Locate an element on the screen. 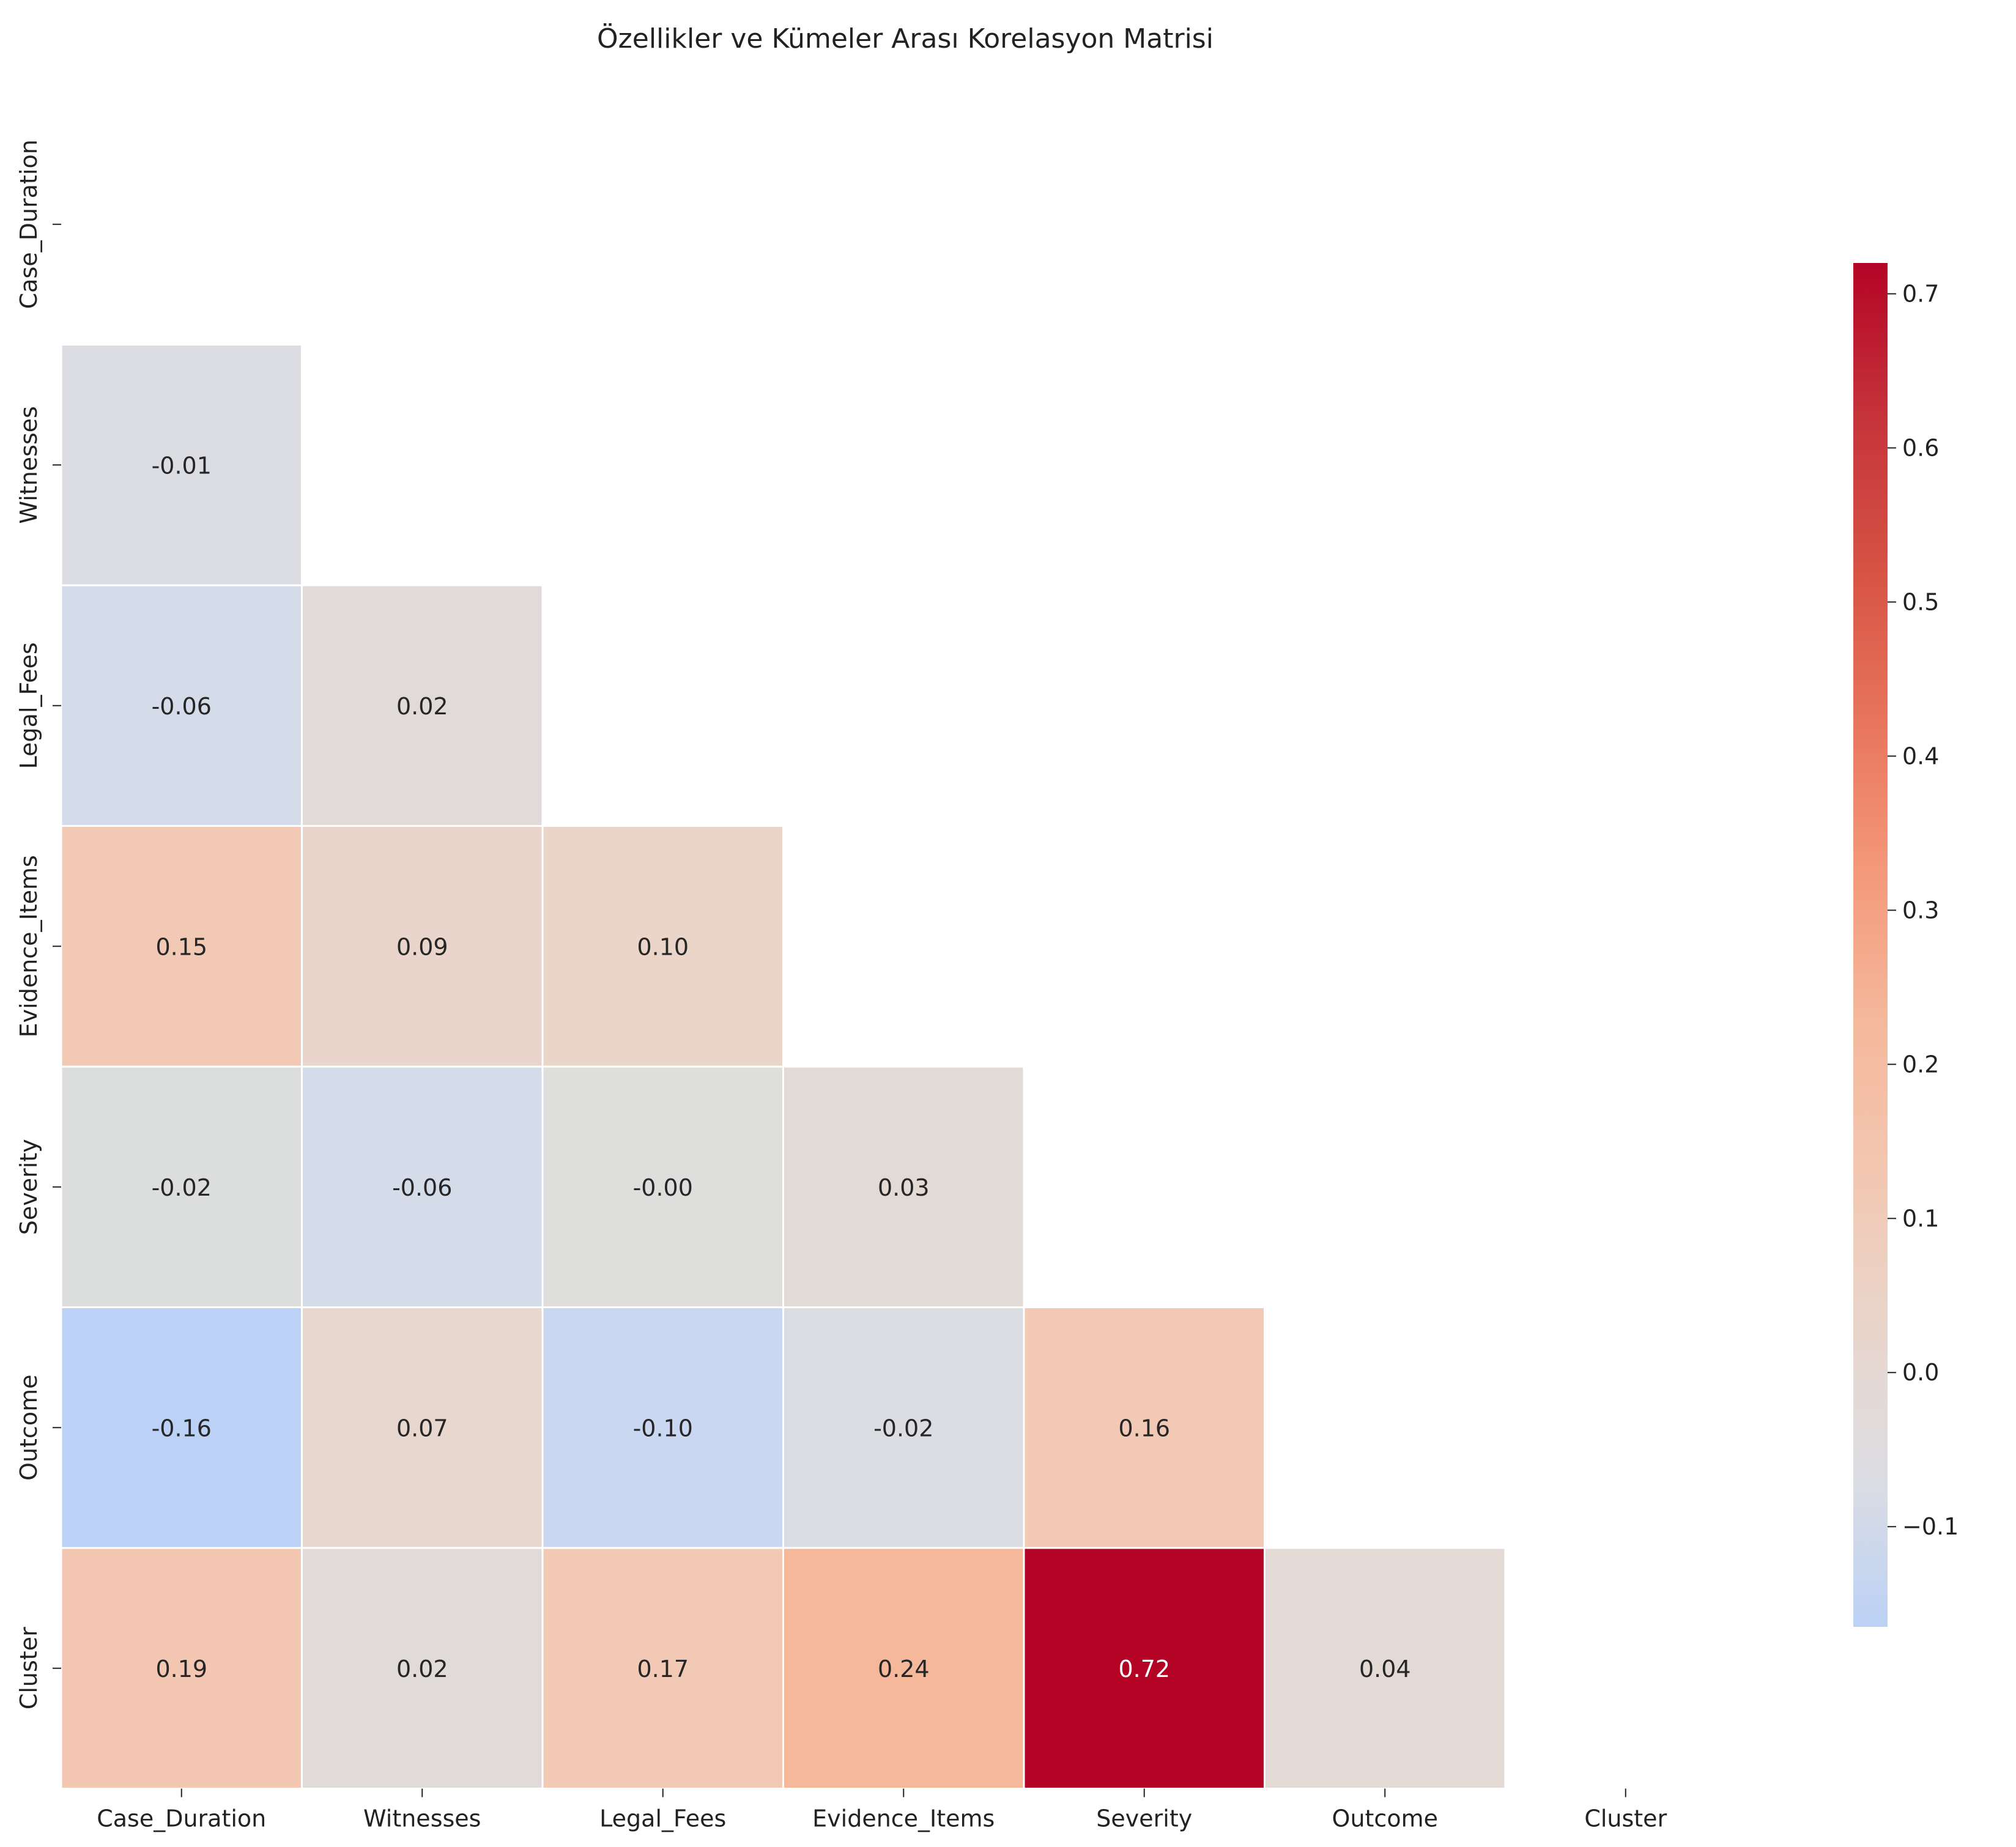 This screenshot has height=1847, width=2016. colorbar: −0.1 0.0 0.1 0.2 0.3 0.4 0.5 0.6 0.7 is located at coordinates (1906, 945).